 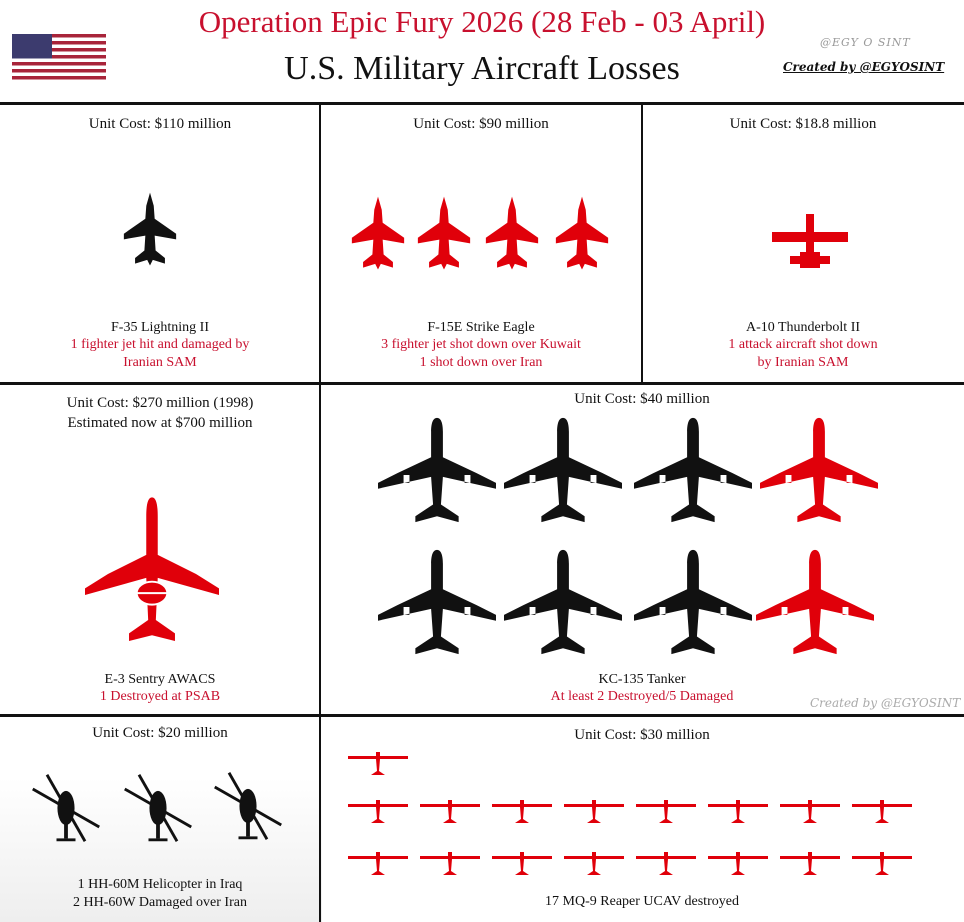 What do you see at coordinates (803, 344) in the screenshot?
I see `loss-desc: 1 attack aircraft shot down` at bounding box center [803, 344].